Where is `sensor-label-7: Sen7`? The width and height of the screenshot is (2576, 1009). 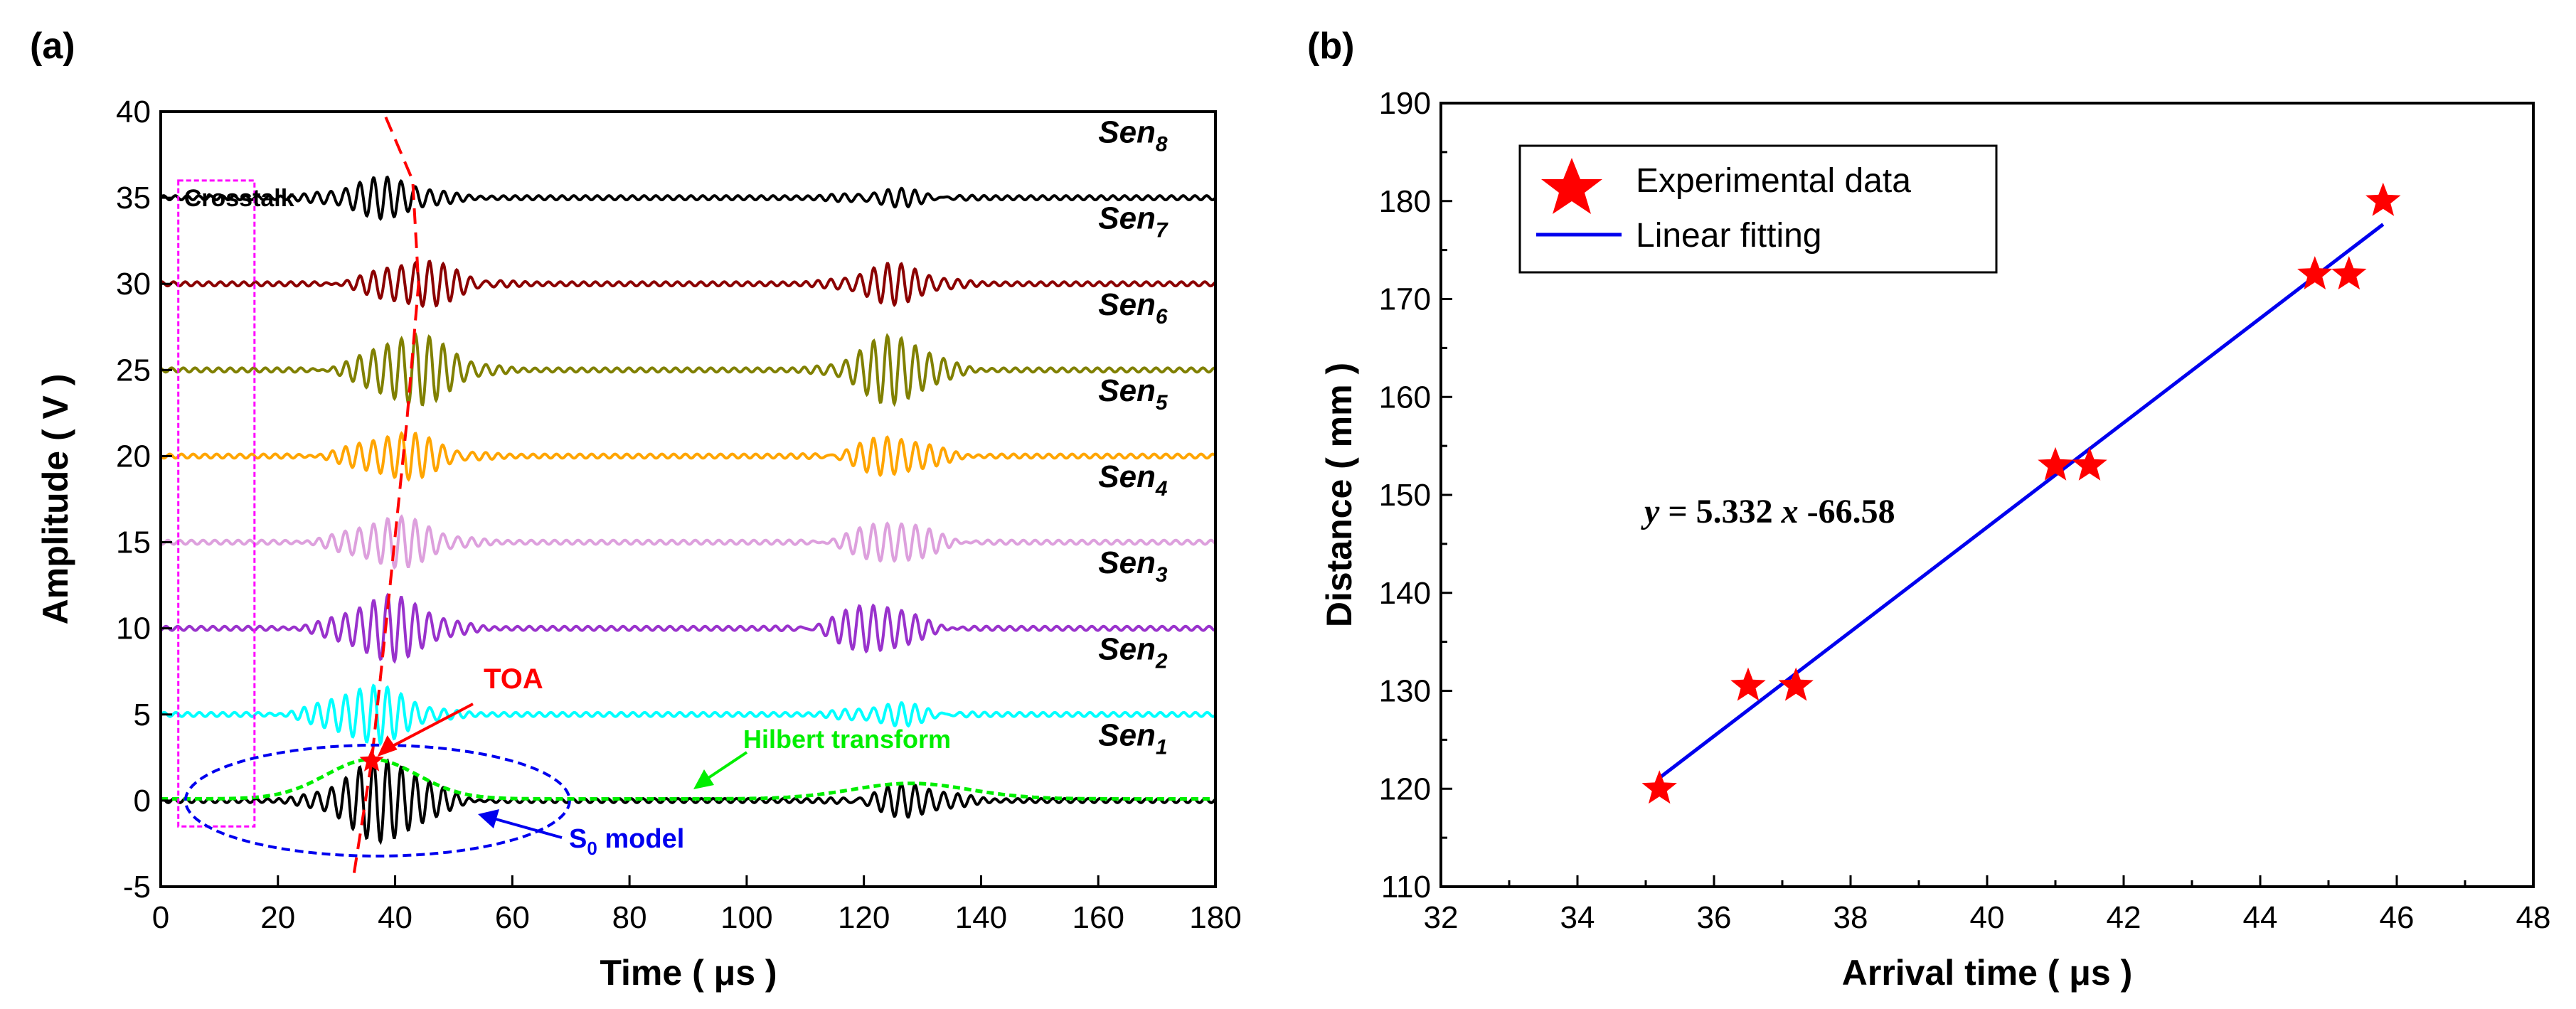
sensor-label-7: Sen7 is located at coordinates (1133, 221).